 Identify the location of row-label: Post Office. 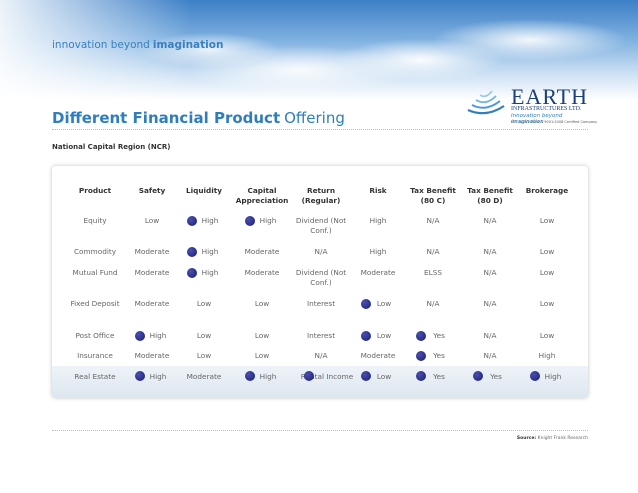
(95, 335).